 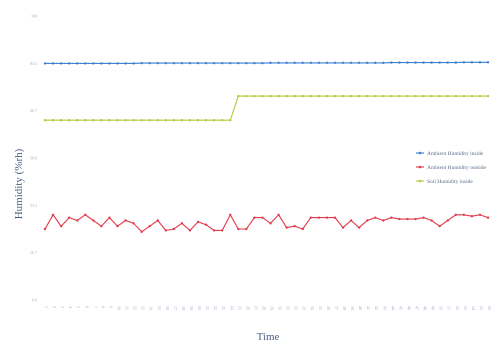 I want to click on x-tick-label: 10, so click(x=118, y=308).